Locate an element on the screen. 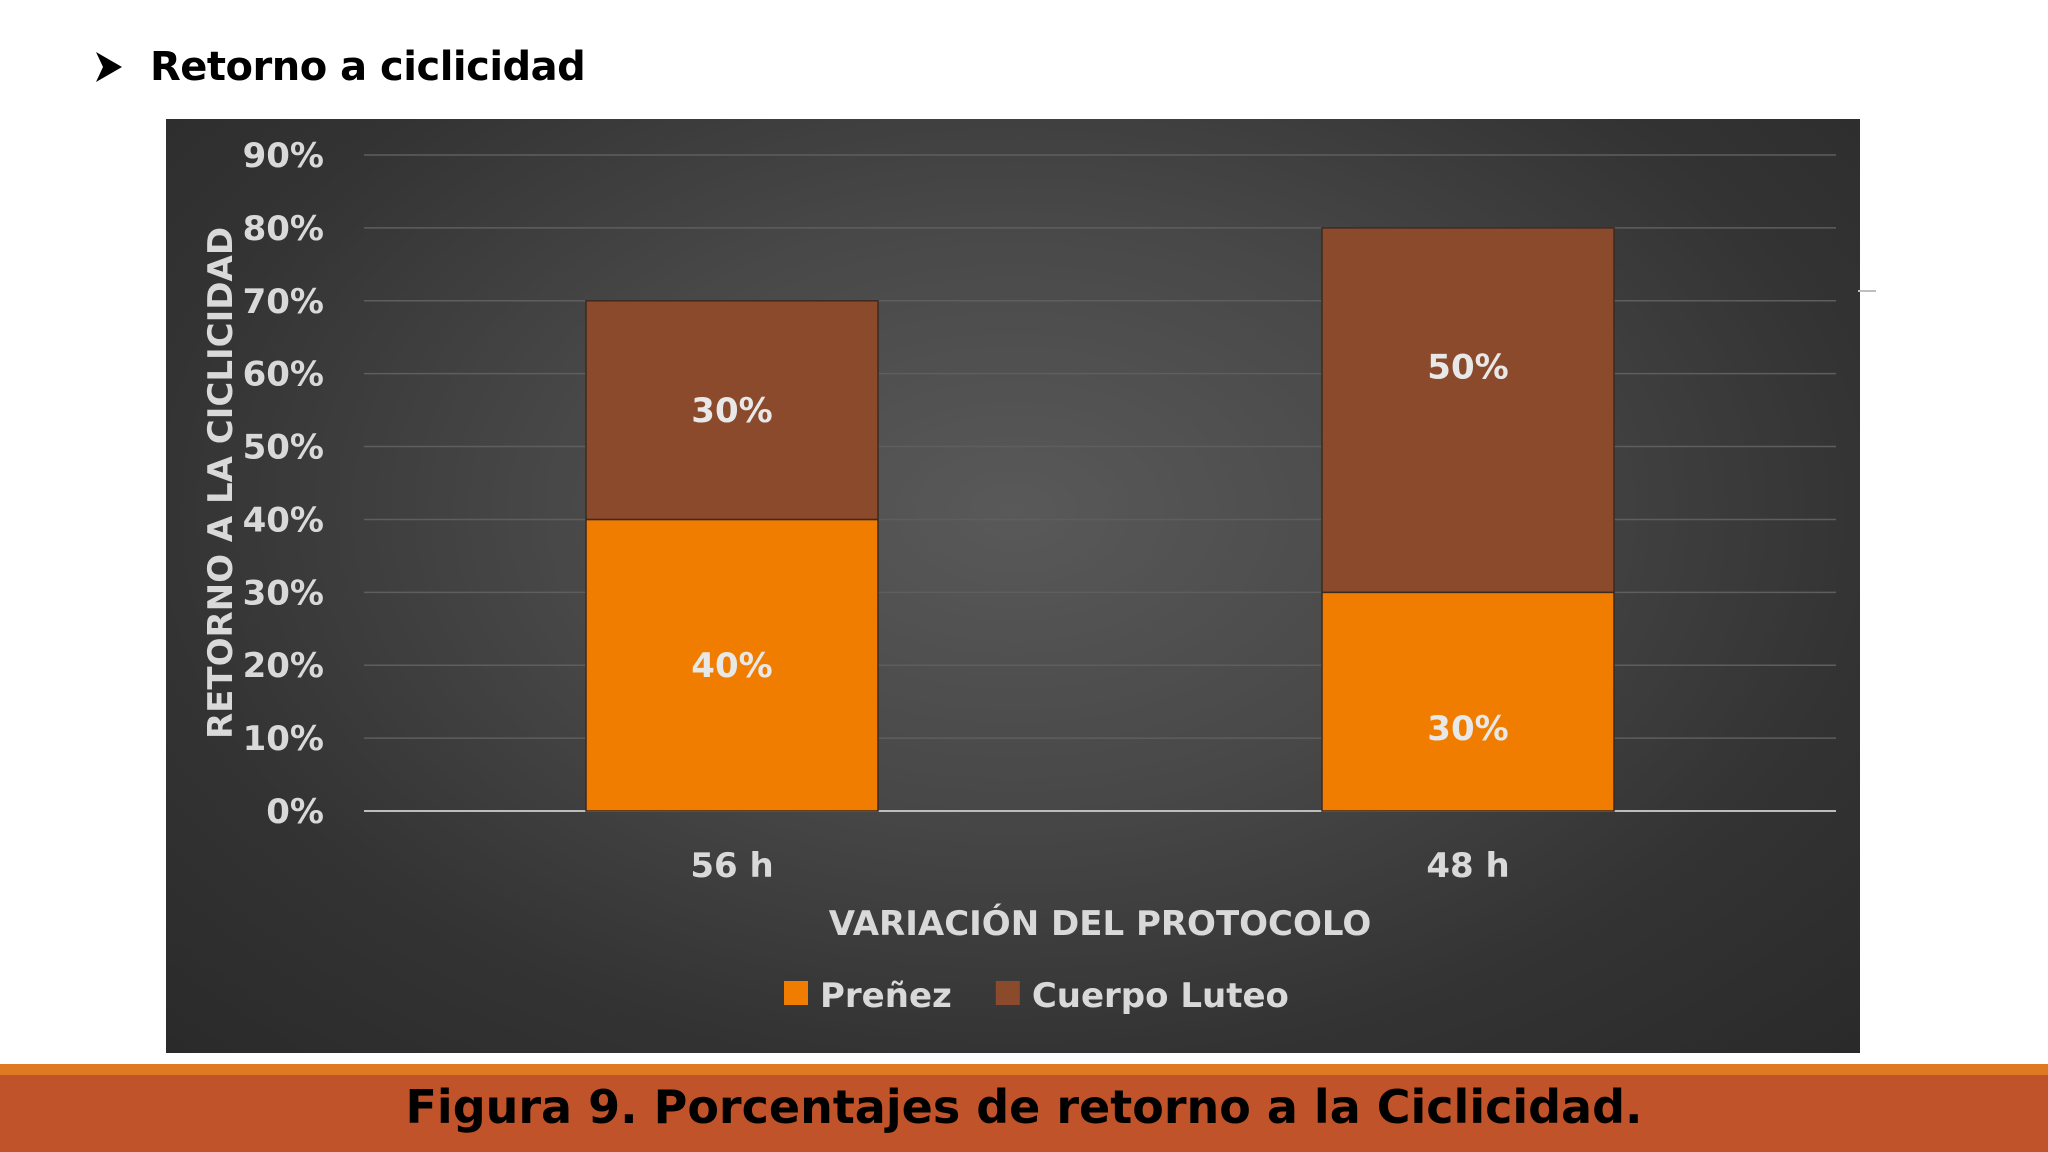 Image resolution: width=2048 pixels, height=1152 pixels. y-tick-label: 70% is located at coordinates (283, 302).